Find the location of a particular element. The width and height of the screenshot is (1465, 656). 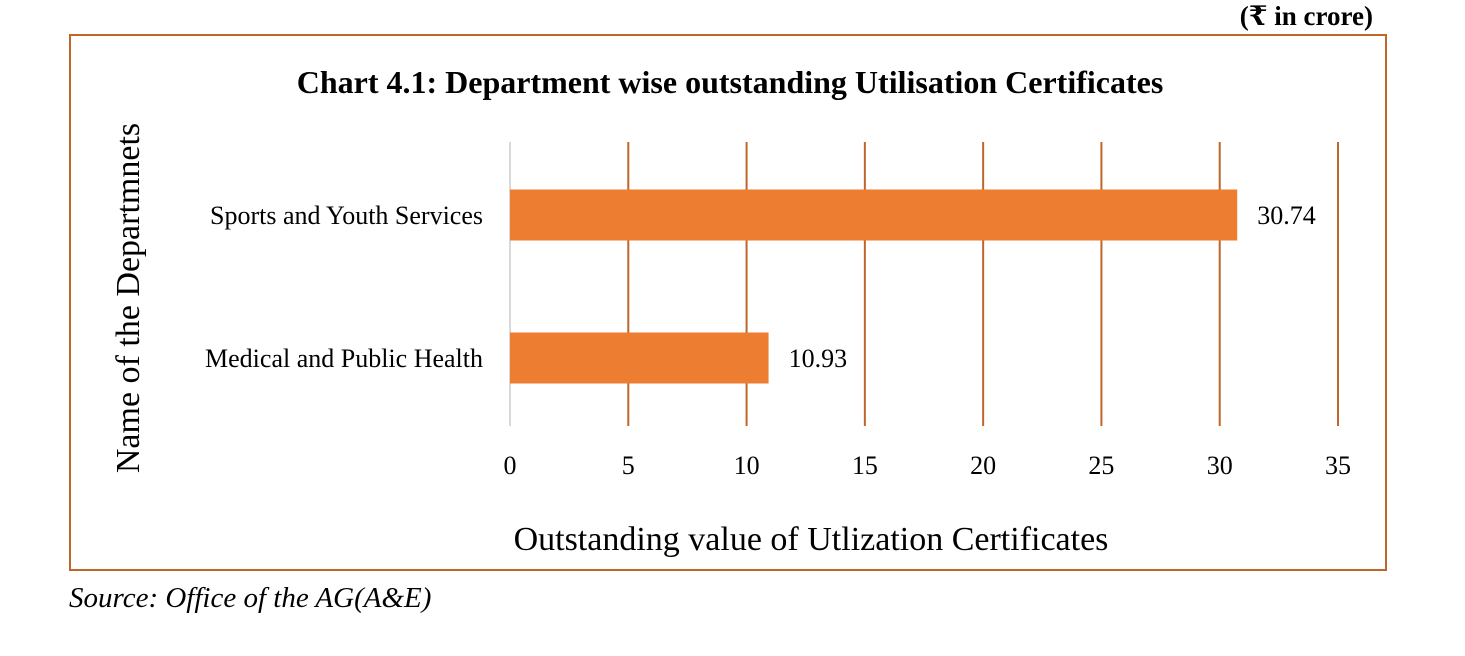

data-label: 30.74 is located at coordinates (1286, 215).